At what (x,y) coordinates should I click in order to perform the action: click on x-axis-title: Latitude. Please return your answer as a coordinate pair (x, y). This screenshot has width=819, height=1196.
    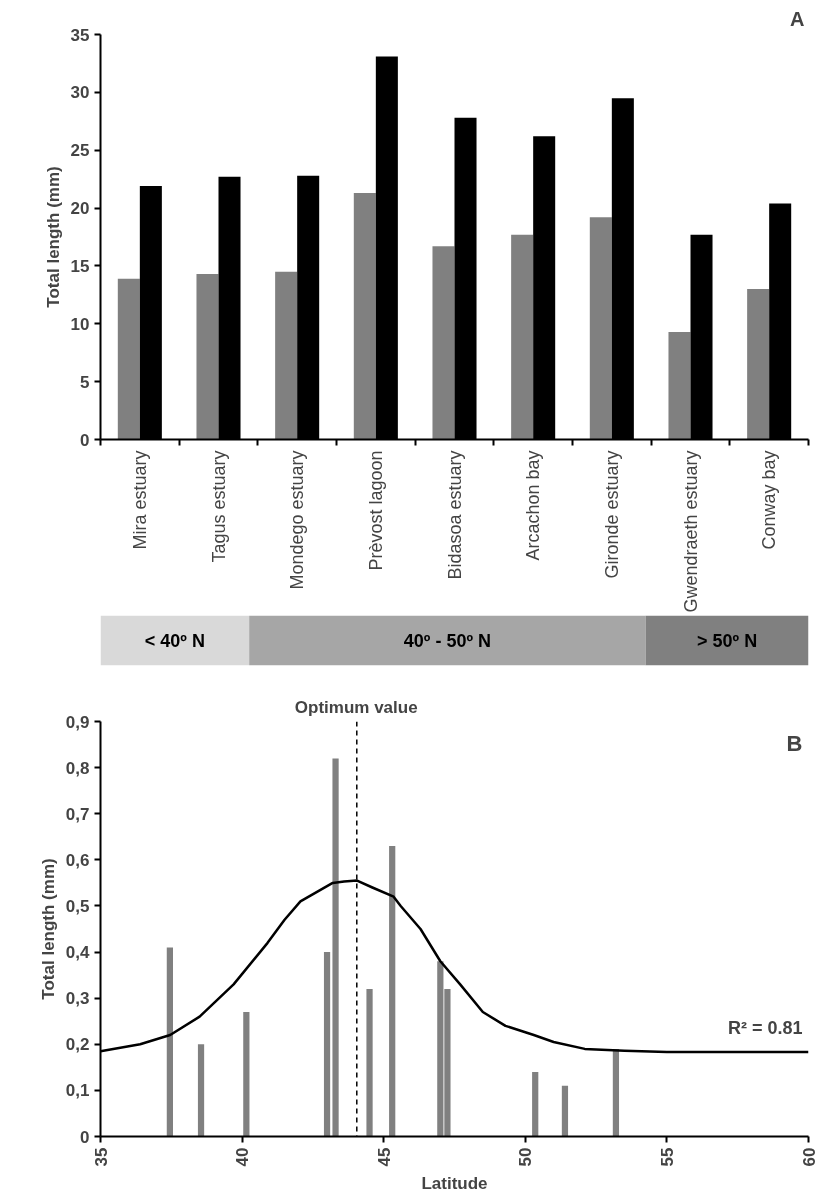
    Looking at the image, I should click on (454, 1184).